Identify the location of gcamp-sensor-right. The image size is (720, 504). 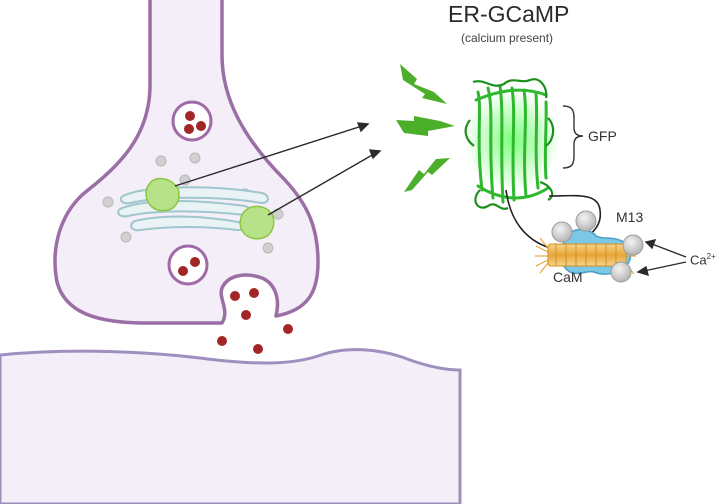
(257, 222).